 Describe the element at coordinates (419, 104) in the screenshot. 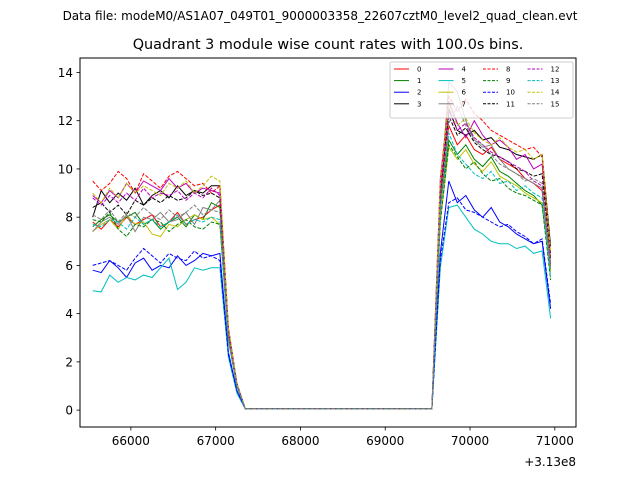

I see `legend-label-3: 3` at that location.